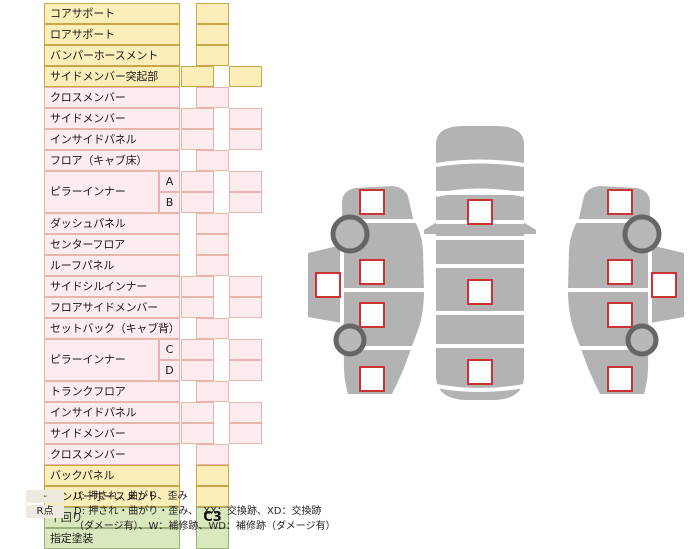  I want to click on table-row: ロアサポート, so click(149, 34).